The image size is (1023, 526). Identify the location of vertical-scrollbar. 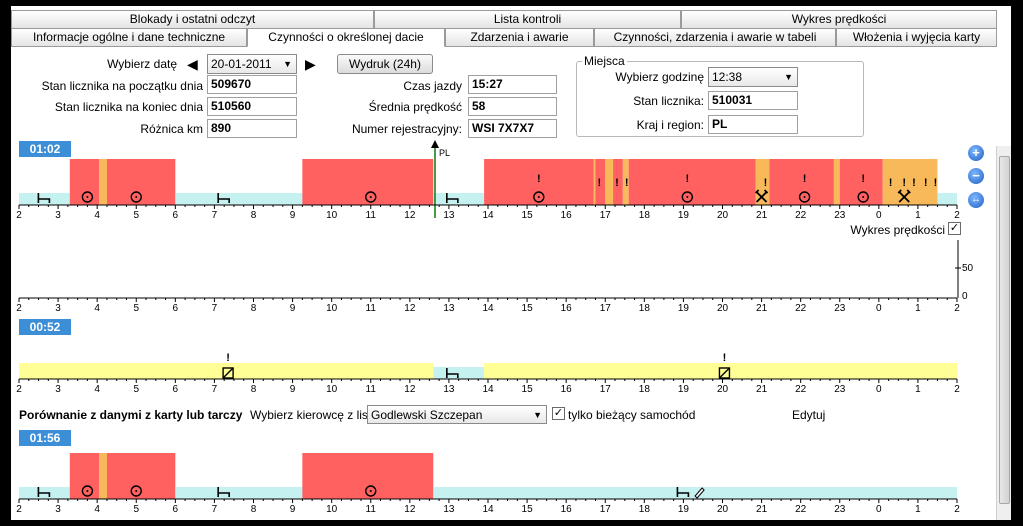
(1003, 333).